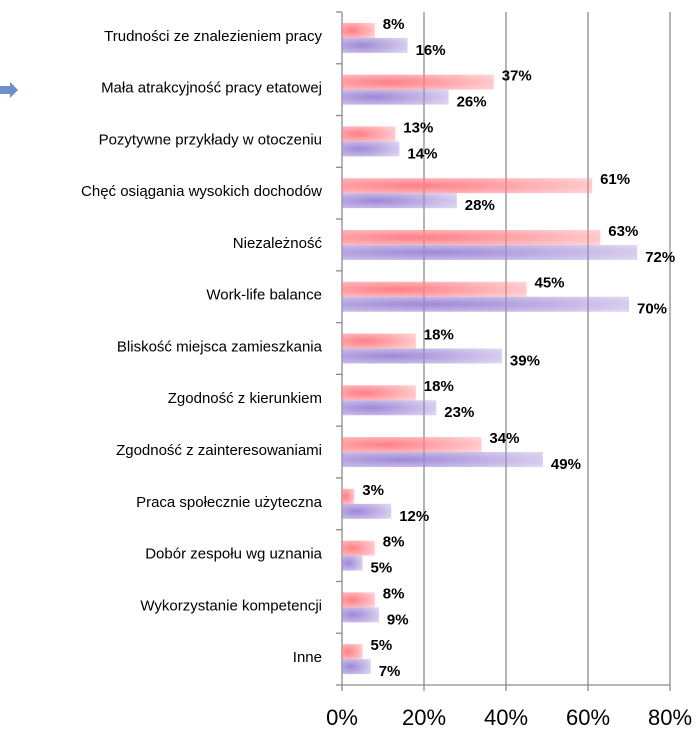 The width and height of the screenshot is (697, 729). What do you see at coordinates (9, 90) in the screenshot?
I see `arrow-icon` at bounding box center [9, 90].